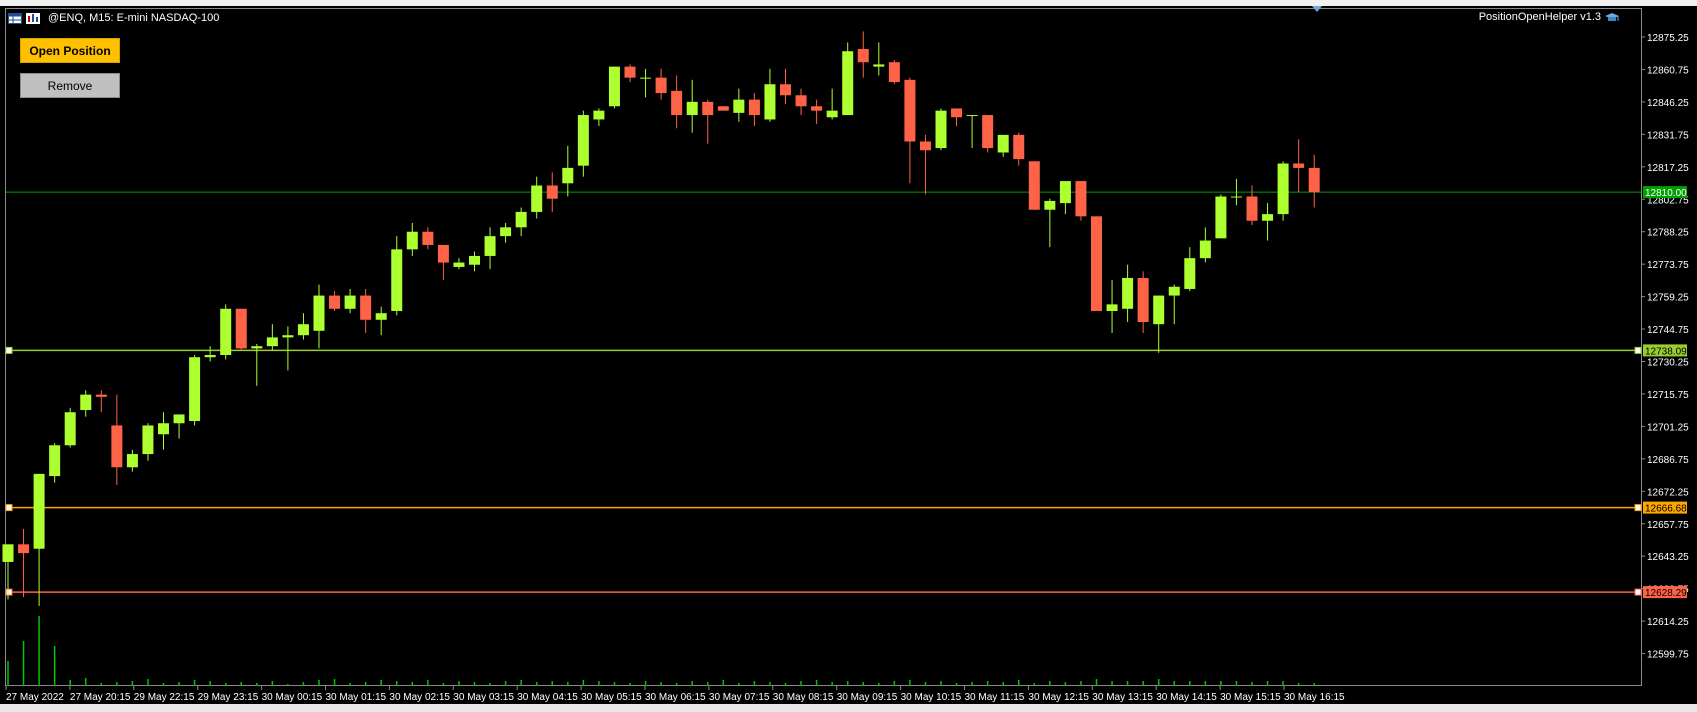 The width and height of the screenshot is (1697, 712). What do you see at coordinates (1668, 492) in the screenshot?
I see `y-tick-label: 12672.25` at bounding box center [1668, 492].